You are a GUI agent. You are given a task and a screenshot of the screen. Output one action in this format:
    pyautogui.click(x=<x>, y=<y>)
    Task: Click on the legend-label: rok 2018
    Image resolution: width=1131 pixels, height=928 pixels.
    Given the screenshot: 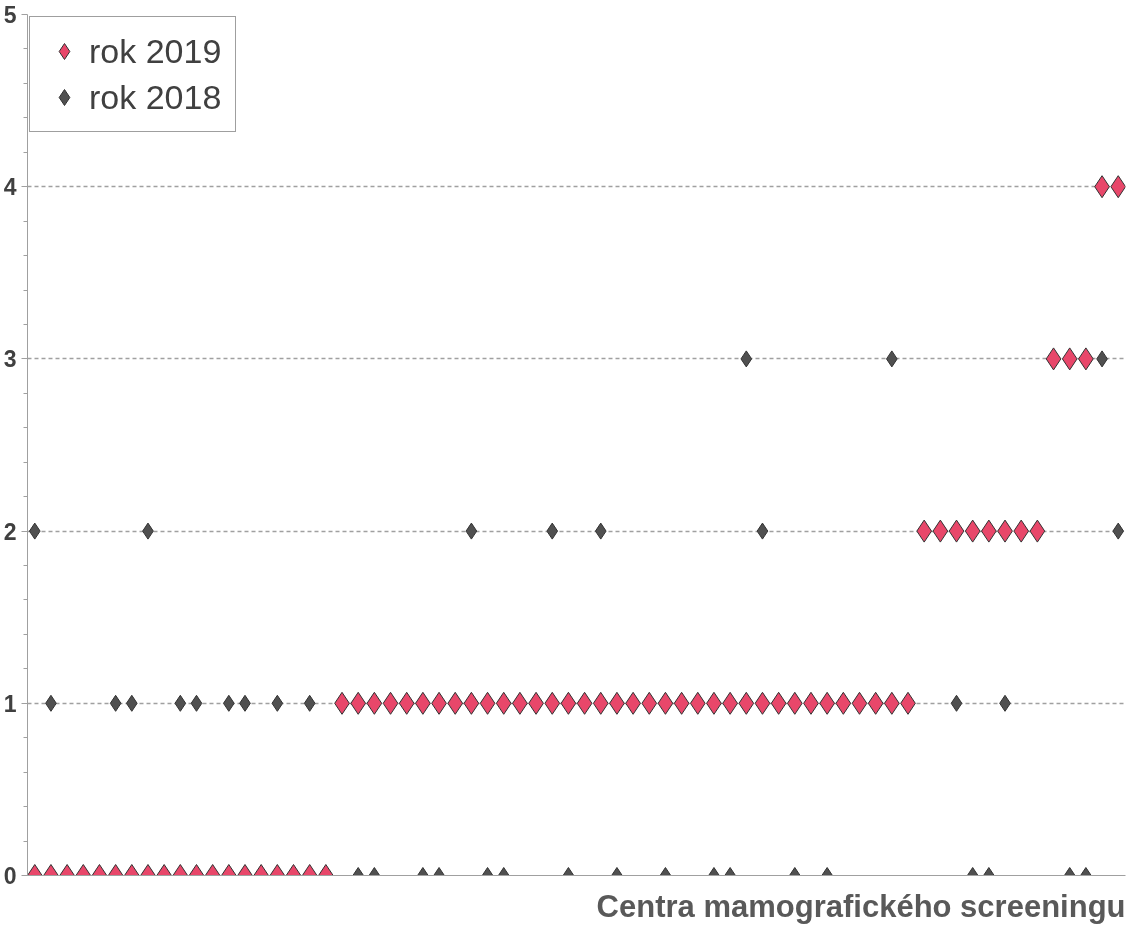 What is the action you would take?
    pyautogui.click(x=155, y=97)
    